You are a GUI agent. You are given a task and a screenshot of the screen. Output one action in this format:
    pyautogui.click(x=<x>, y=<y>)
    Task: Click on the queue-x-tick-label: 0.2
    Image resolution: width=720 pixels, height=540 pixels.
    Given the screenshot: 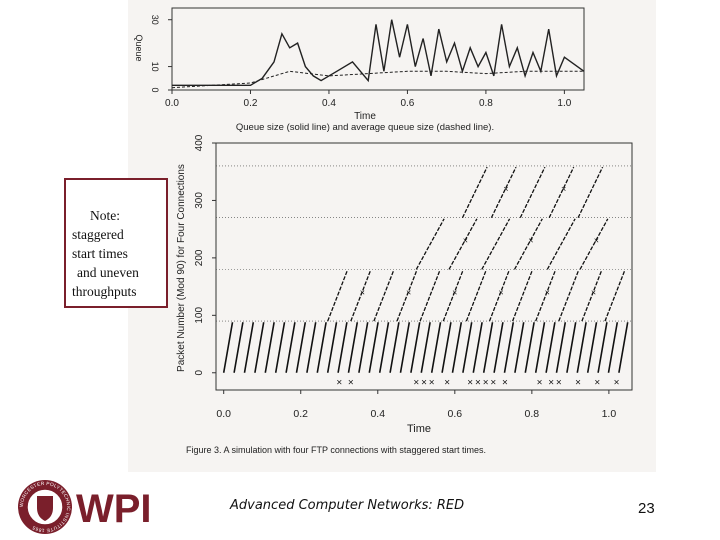 What is the action you would take?
    pyautogui.click(x=251, y=103)
    